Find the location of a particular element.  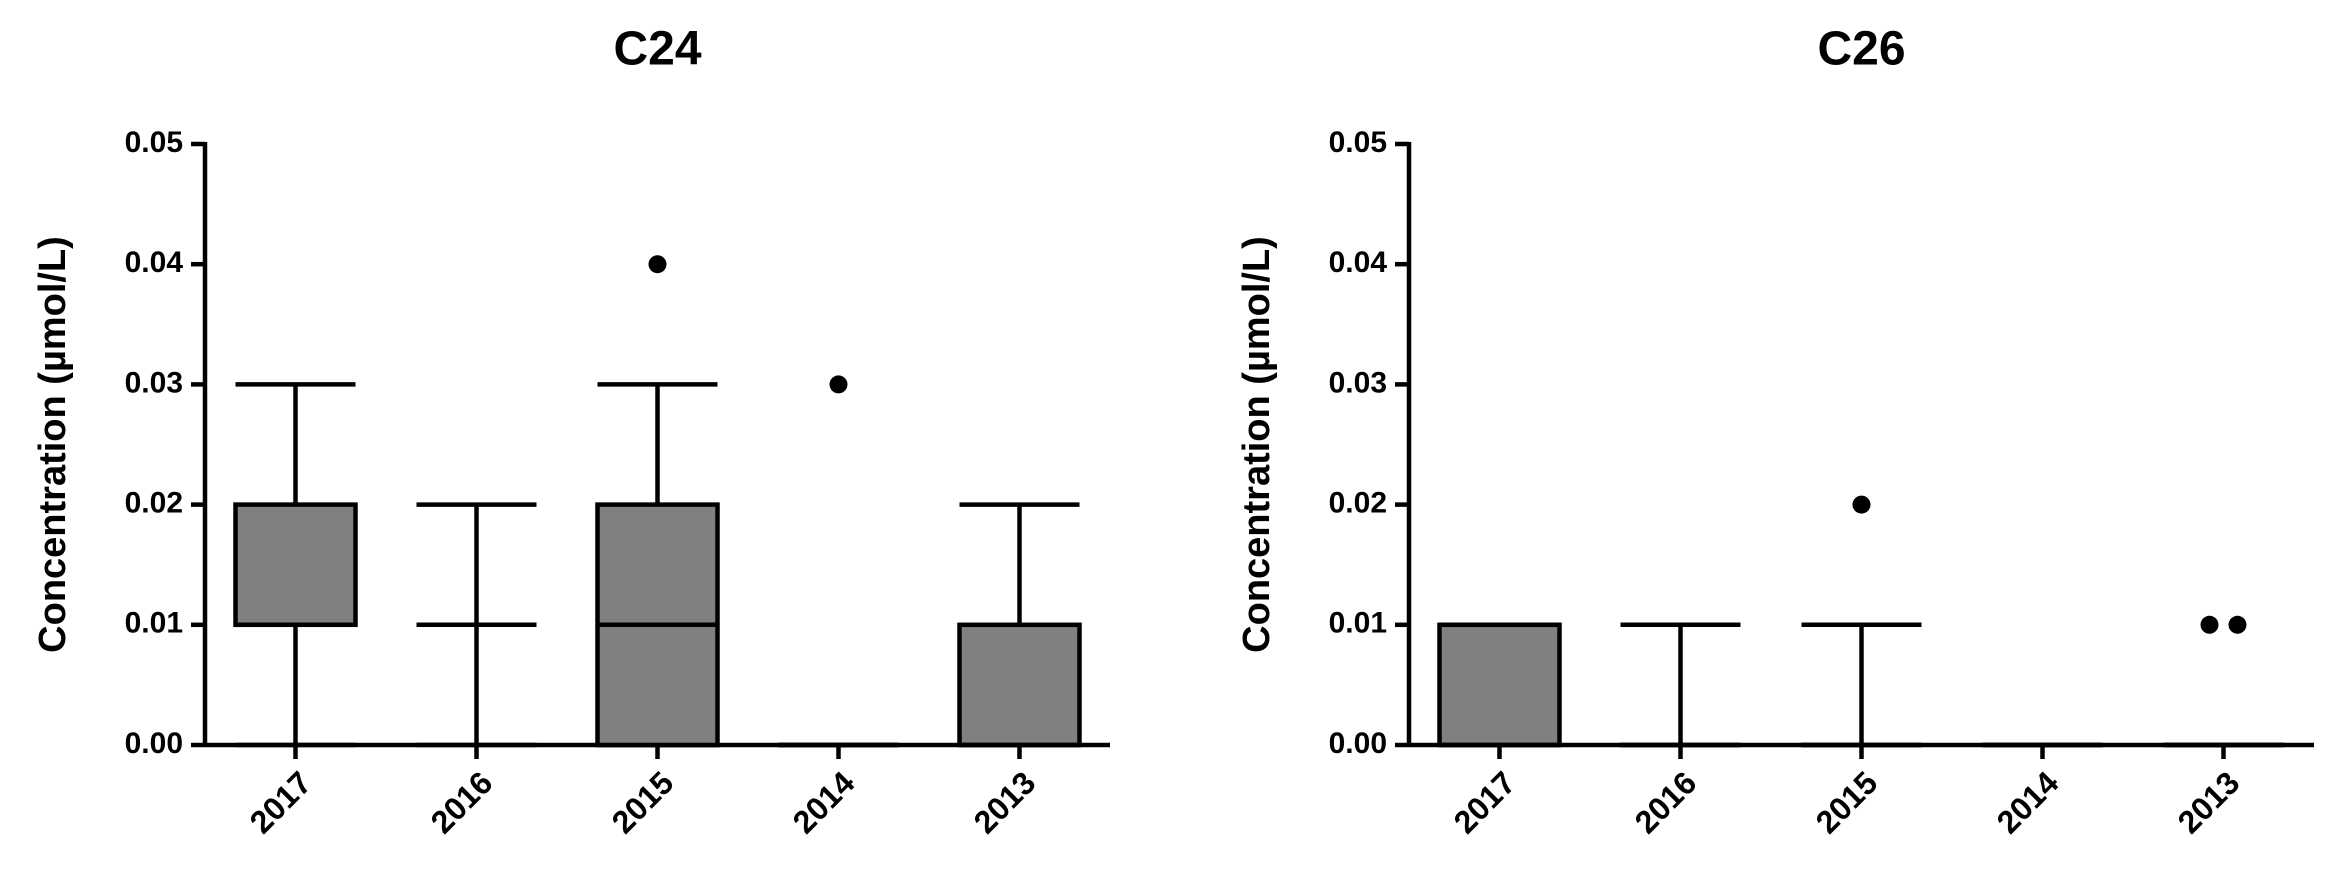

chart-title: C26 is located at coordinates (1861, 49).